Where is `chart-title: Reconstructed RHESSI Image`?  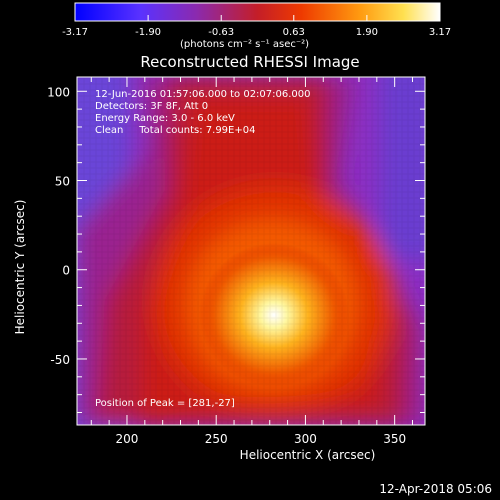 chart-title: Reconstructed RHESSI Image is located at coordinates (250, 62).